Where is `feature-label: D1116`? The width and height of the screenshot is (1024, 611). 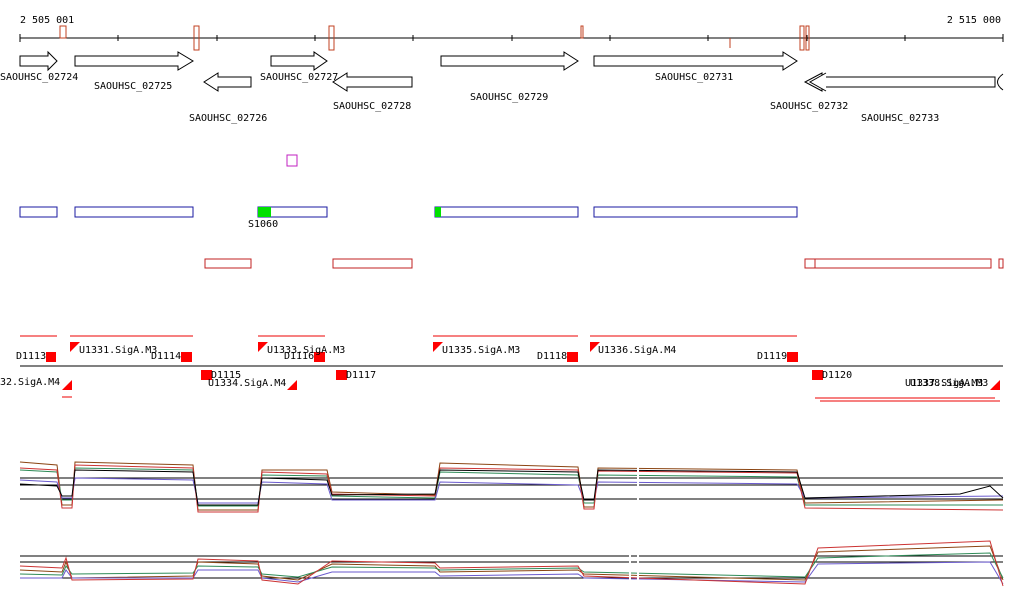
feature-label: D1116 is located at coordinates (299, 356).